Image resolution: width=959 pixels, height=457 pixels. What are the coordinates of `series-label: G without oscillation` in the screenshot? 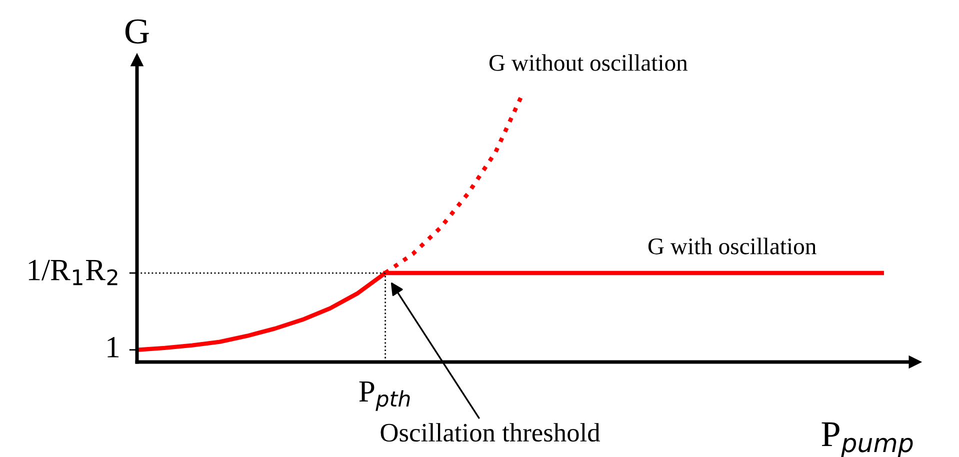 It's located at (588, 62).